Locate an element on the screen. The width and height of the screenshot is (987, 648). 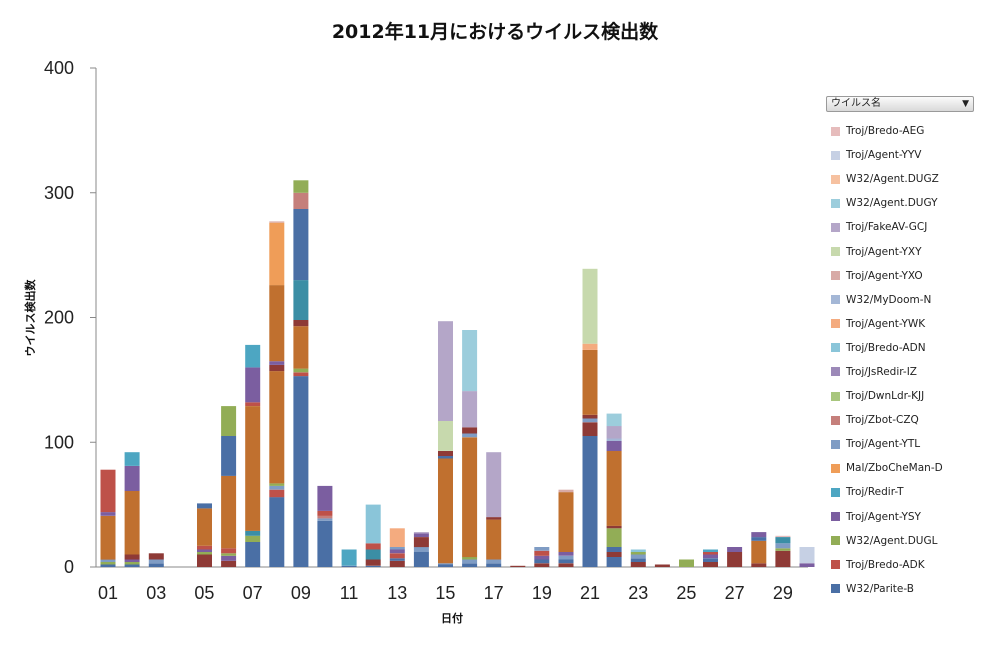
legend-item: Troj/Bredo-ADK is located at coordinates (900, 565).